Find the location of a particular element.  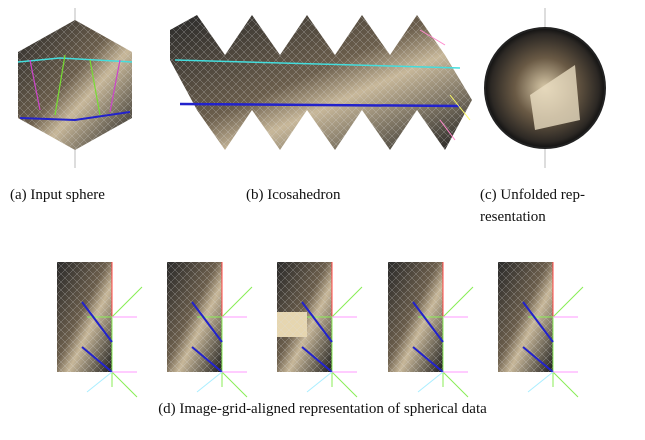

caption: (a) Input sphere is located at coordinates (57, 195).